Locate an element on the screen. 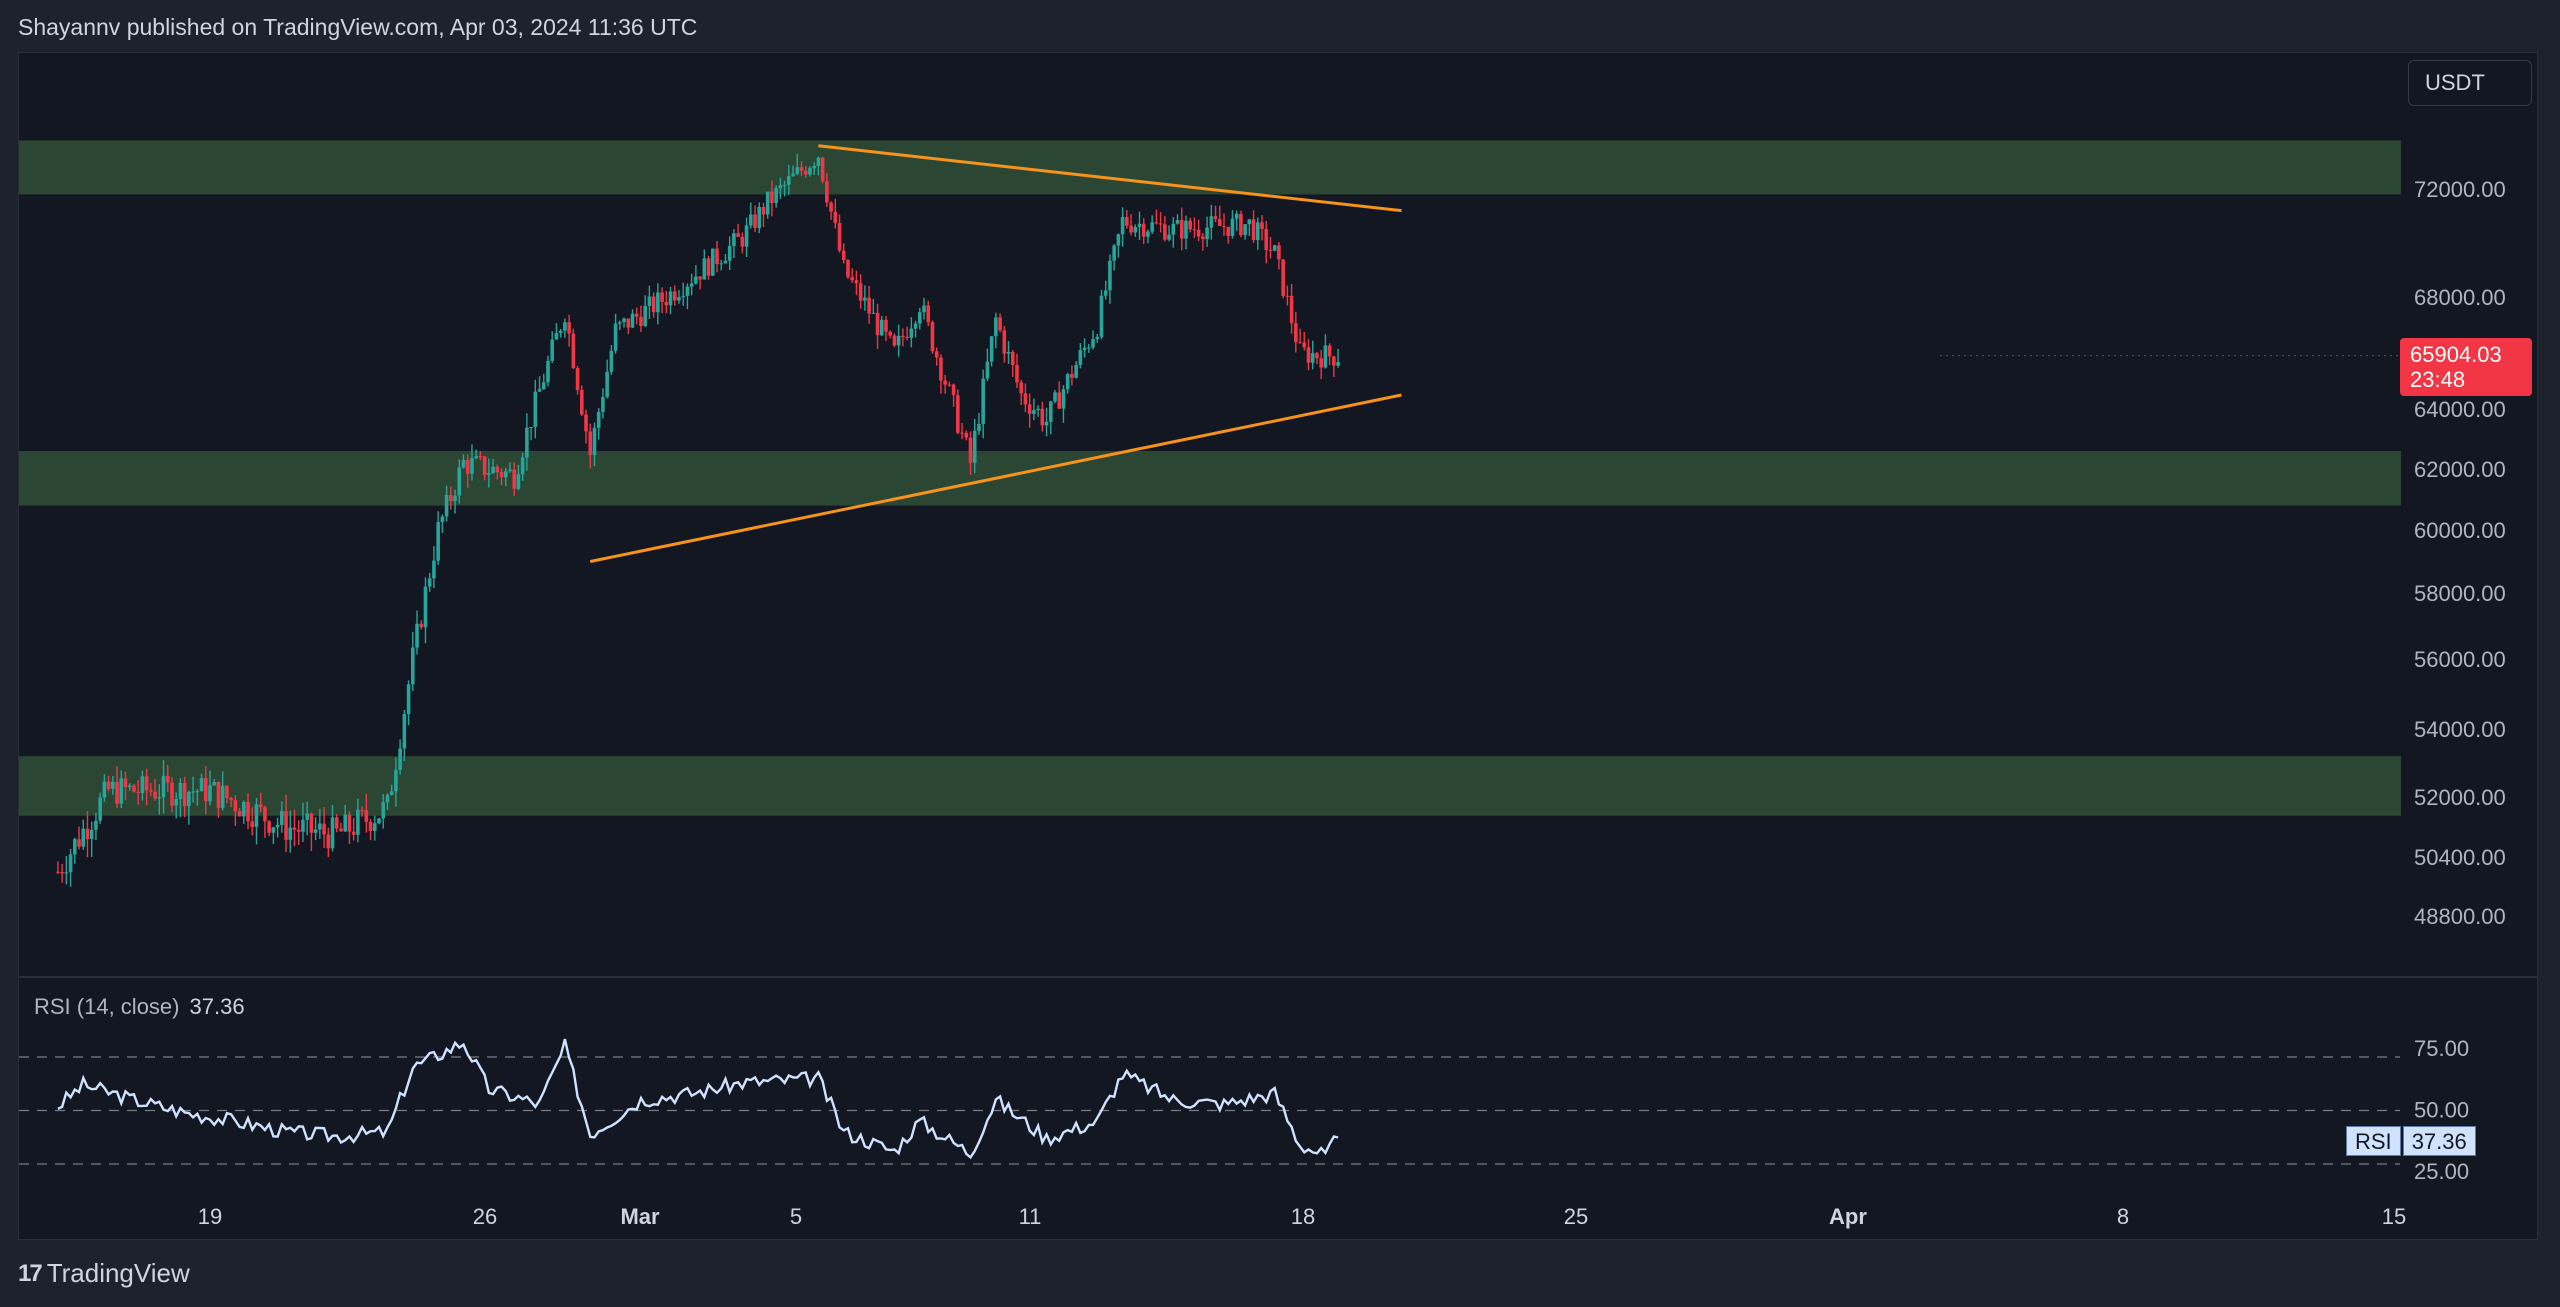  rsi-title: RSI (14, close) is located at coordinates (107, 1006).